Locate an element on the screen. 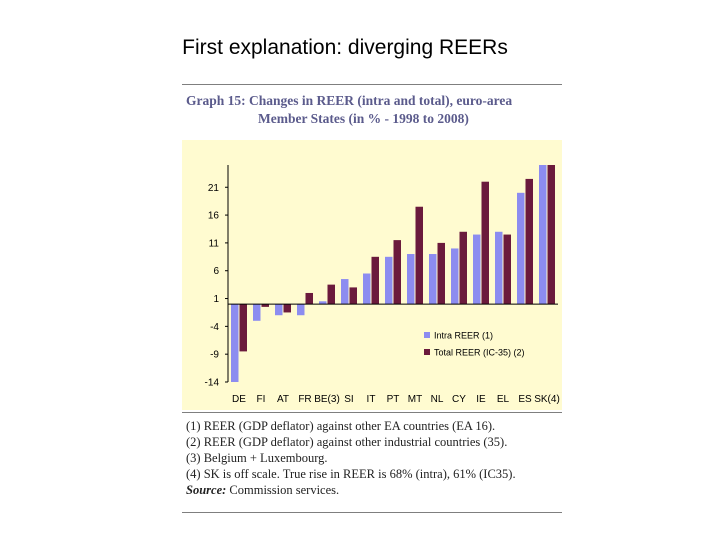  y-tick-label: 1 is located at coordinates (216, 299).